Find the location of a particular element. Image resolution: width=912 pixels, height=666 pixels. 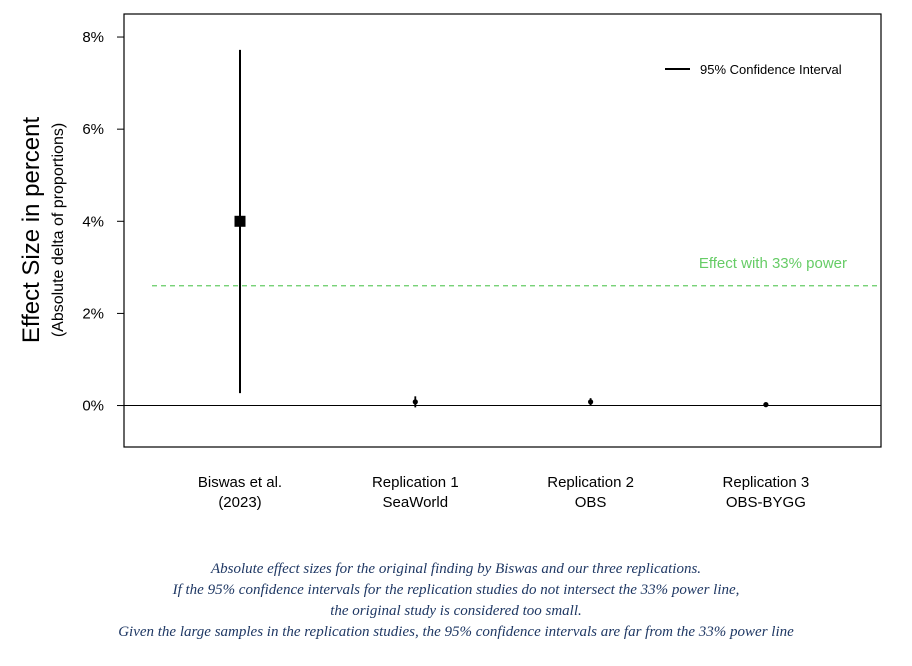

y-tick-label: 0% is located at coordinates (93, 406).